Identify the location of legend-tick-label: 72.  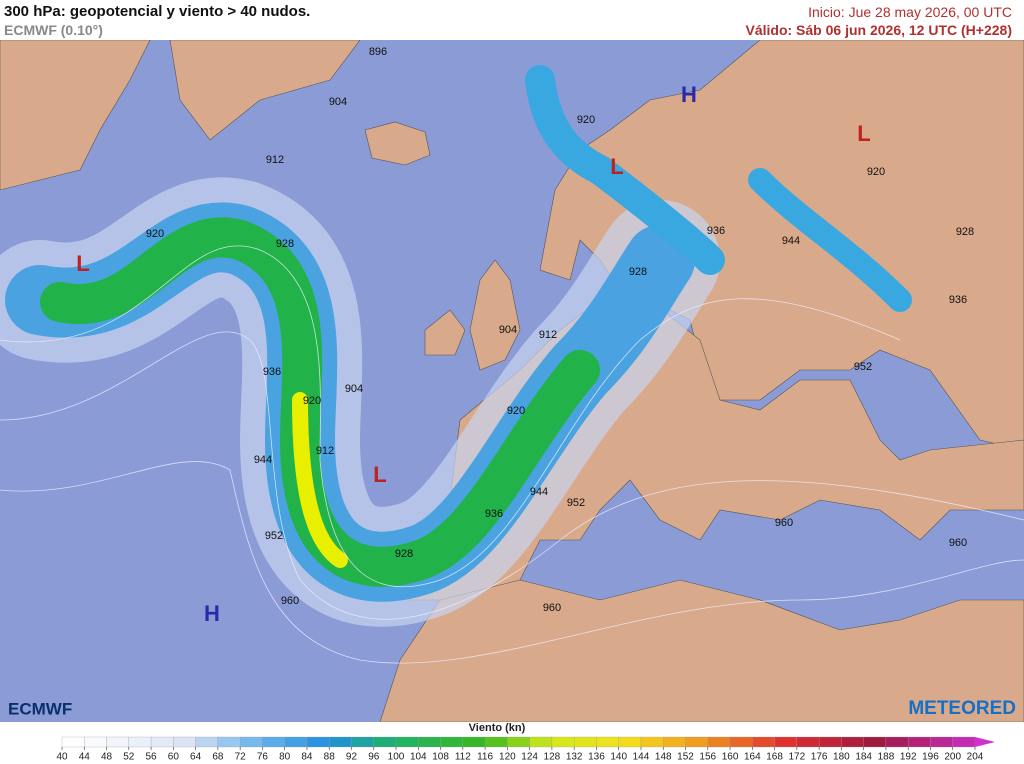
(241, 757).